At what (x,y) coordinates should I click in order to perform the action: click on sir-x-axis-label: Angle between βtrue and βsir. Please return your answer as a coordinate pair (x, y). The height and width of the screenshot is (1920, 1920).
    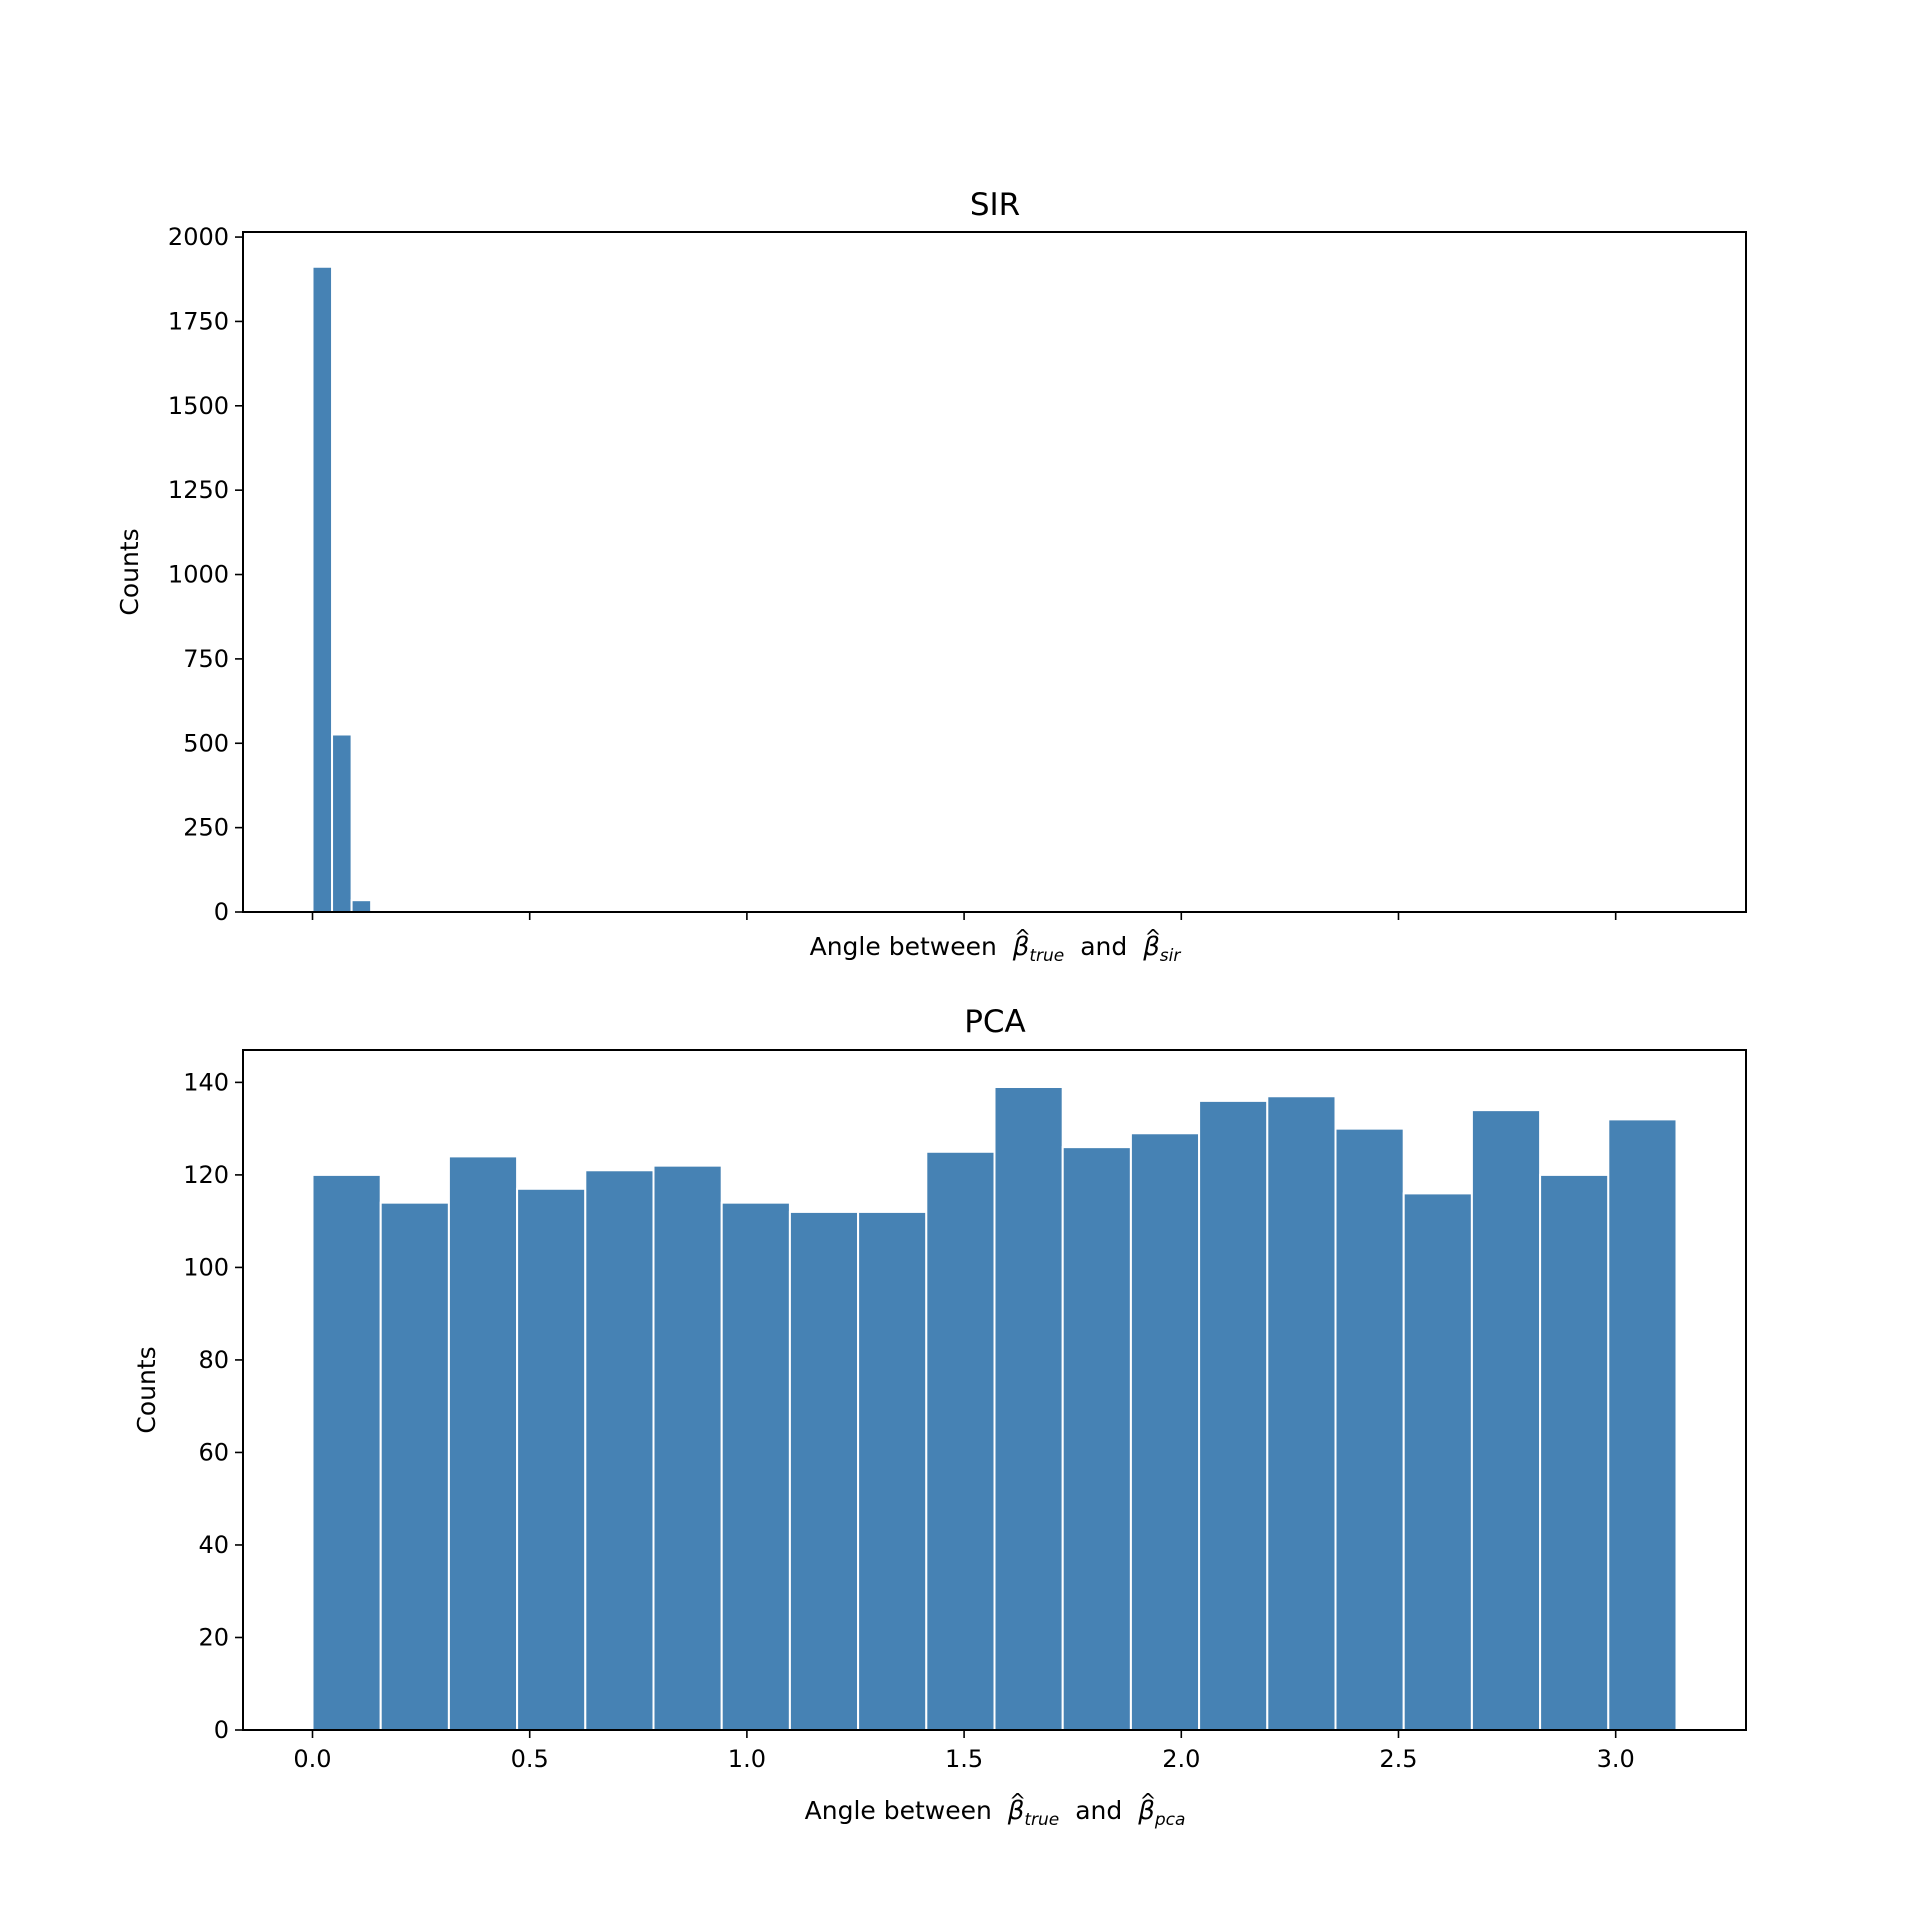
    Looking at the image, I should click on (996, 949).